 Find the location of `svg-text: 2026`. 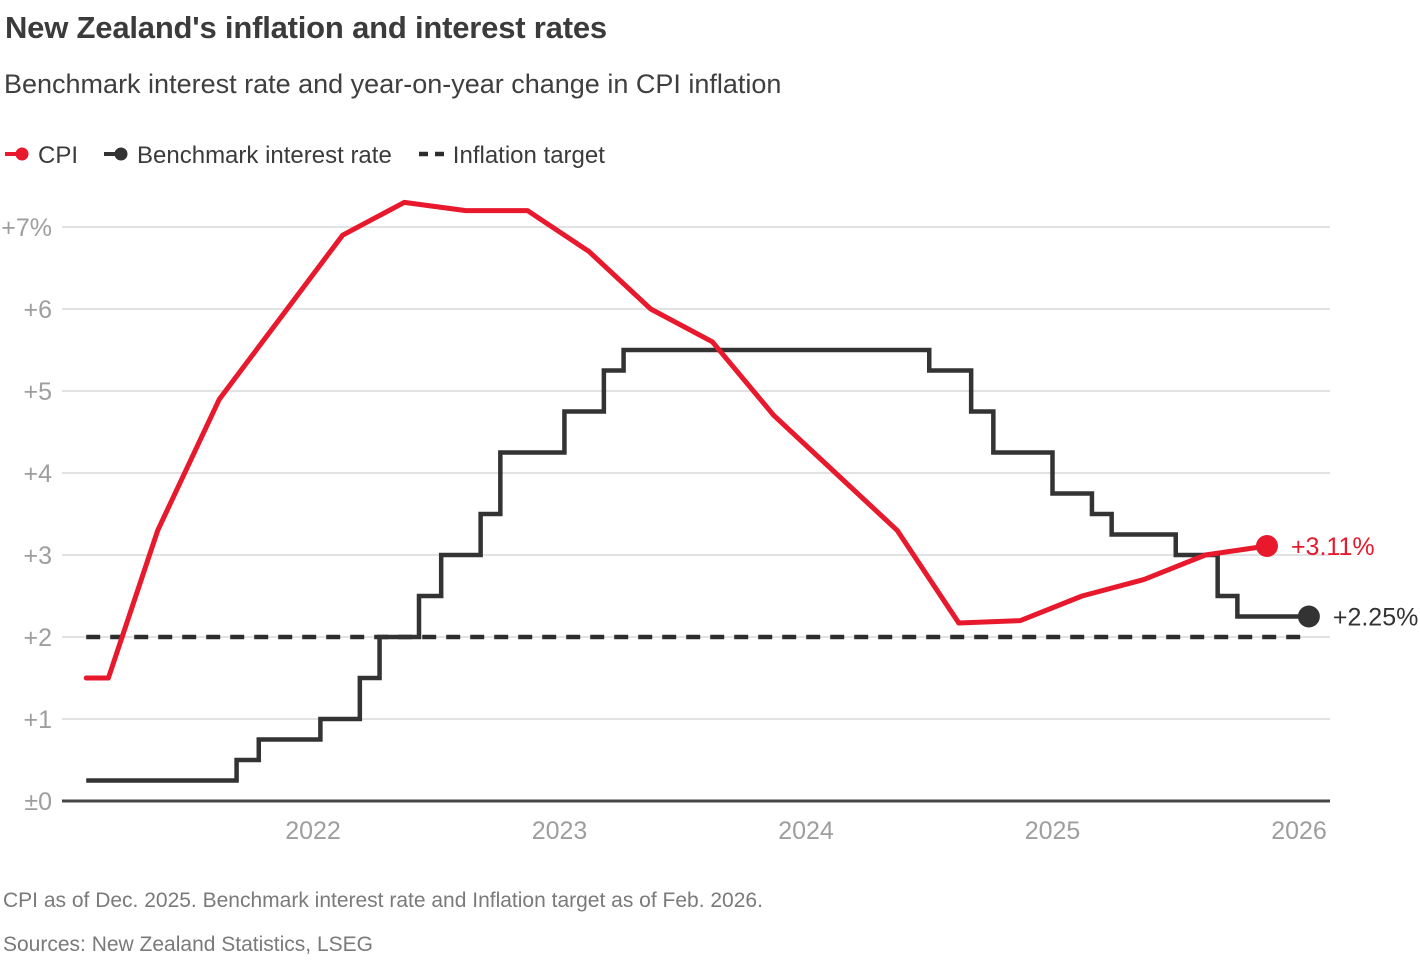

svg-text: 2026 is located at coordinates (1299, 831).